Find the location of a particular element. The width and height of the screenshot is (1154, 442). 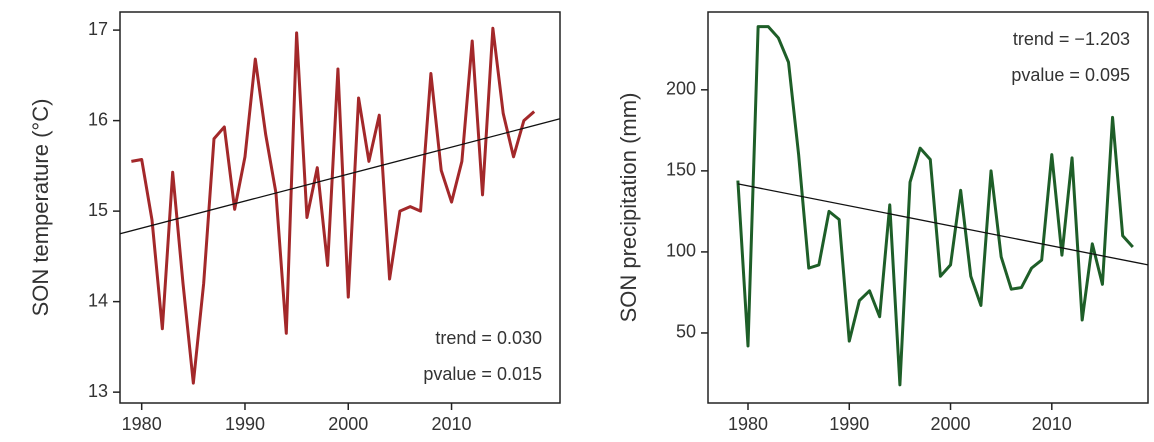

annotation: trend = −1.203 is located at coordinates (1071, 39).